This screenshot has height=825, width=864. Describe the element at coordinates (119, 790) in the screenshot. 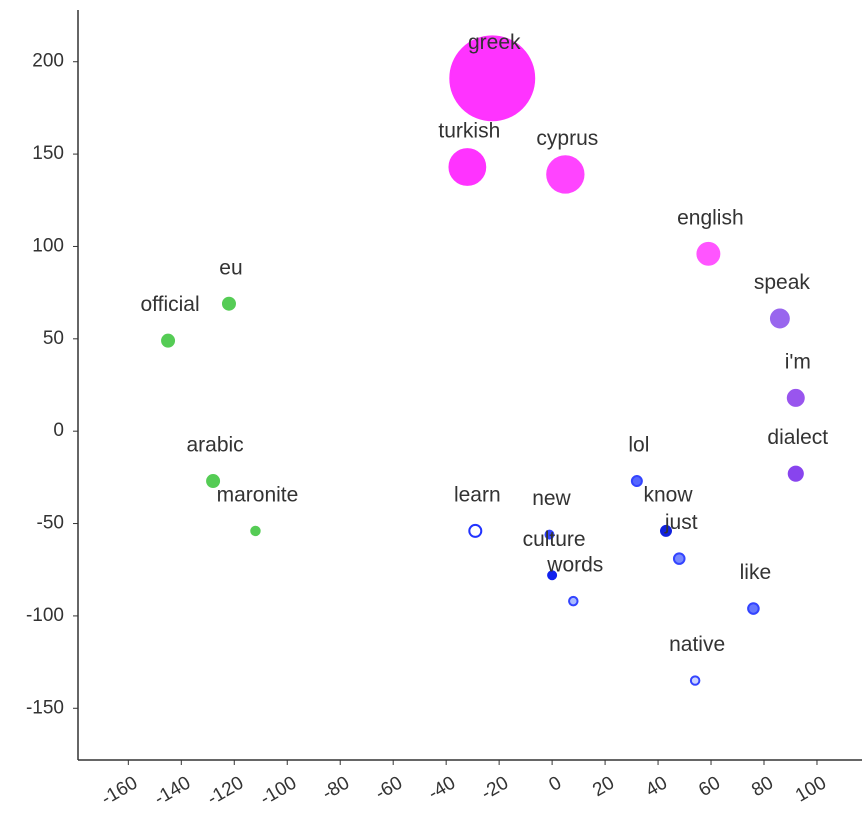

I see `x-tick-label: -160` at that location.